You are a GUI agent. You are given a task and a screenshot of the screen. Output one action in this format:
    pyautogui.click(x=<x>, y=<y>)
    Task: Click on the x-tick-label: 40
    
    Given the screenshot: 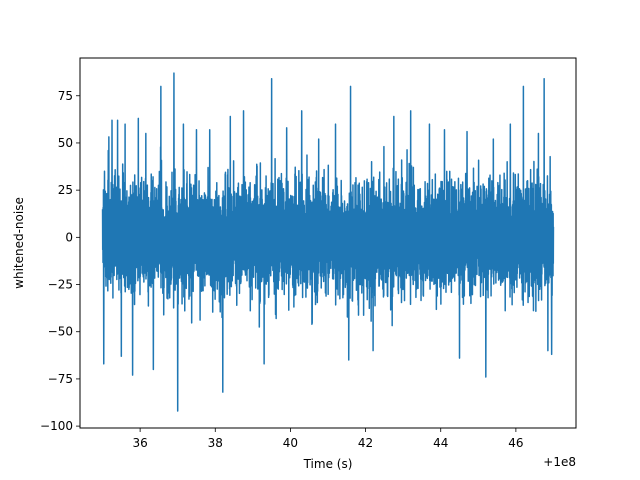 What is the action you would take?
    pyautogui.click(x=290, y=443)
    